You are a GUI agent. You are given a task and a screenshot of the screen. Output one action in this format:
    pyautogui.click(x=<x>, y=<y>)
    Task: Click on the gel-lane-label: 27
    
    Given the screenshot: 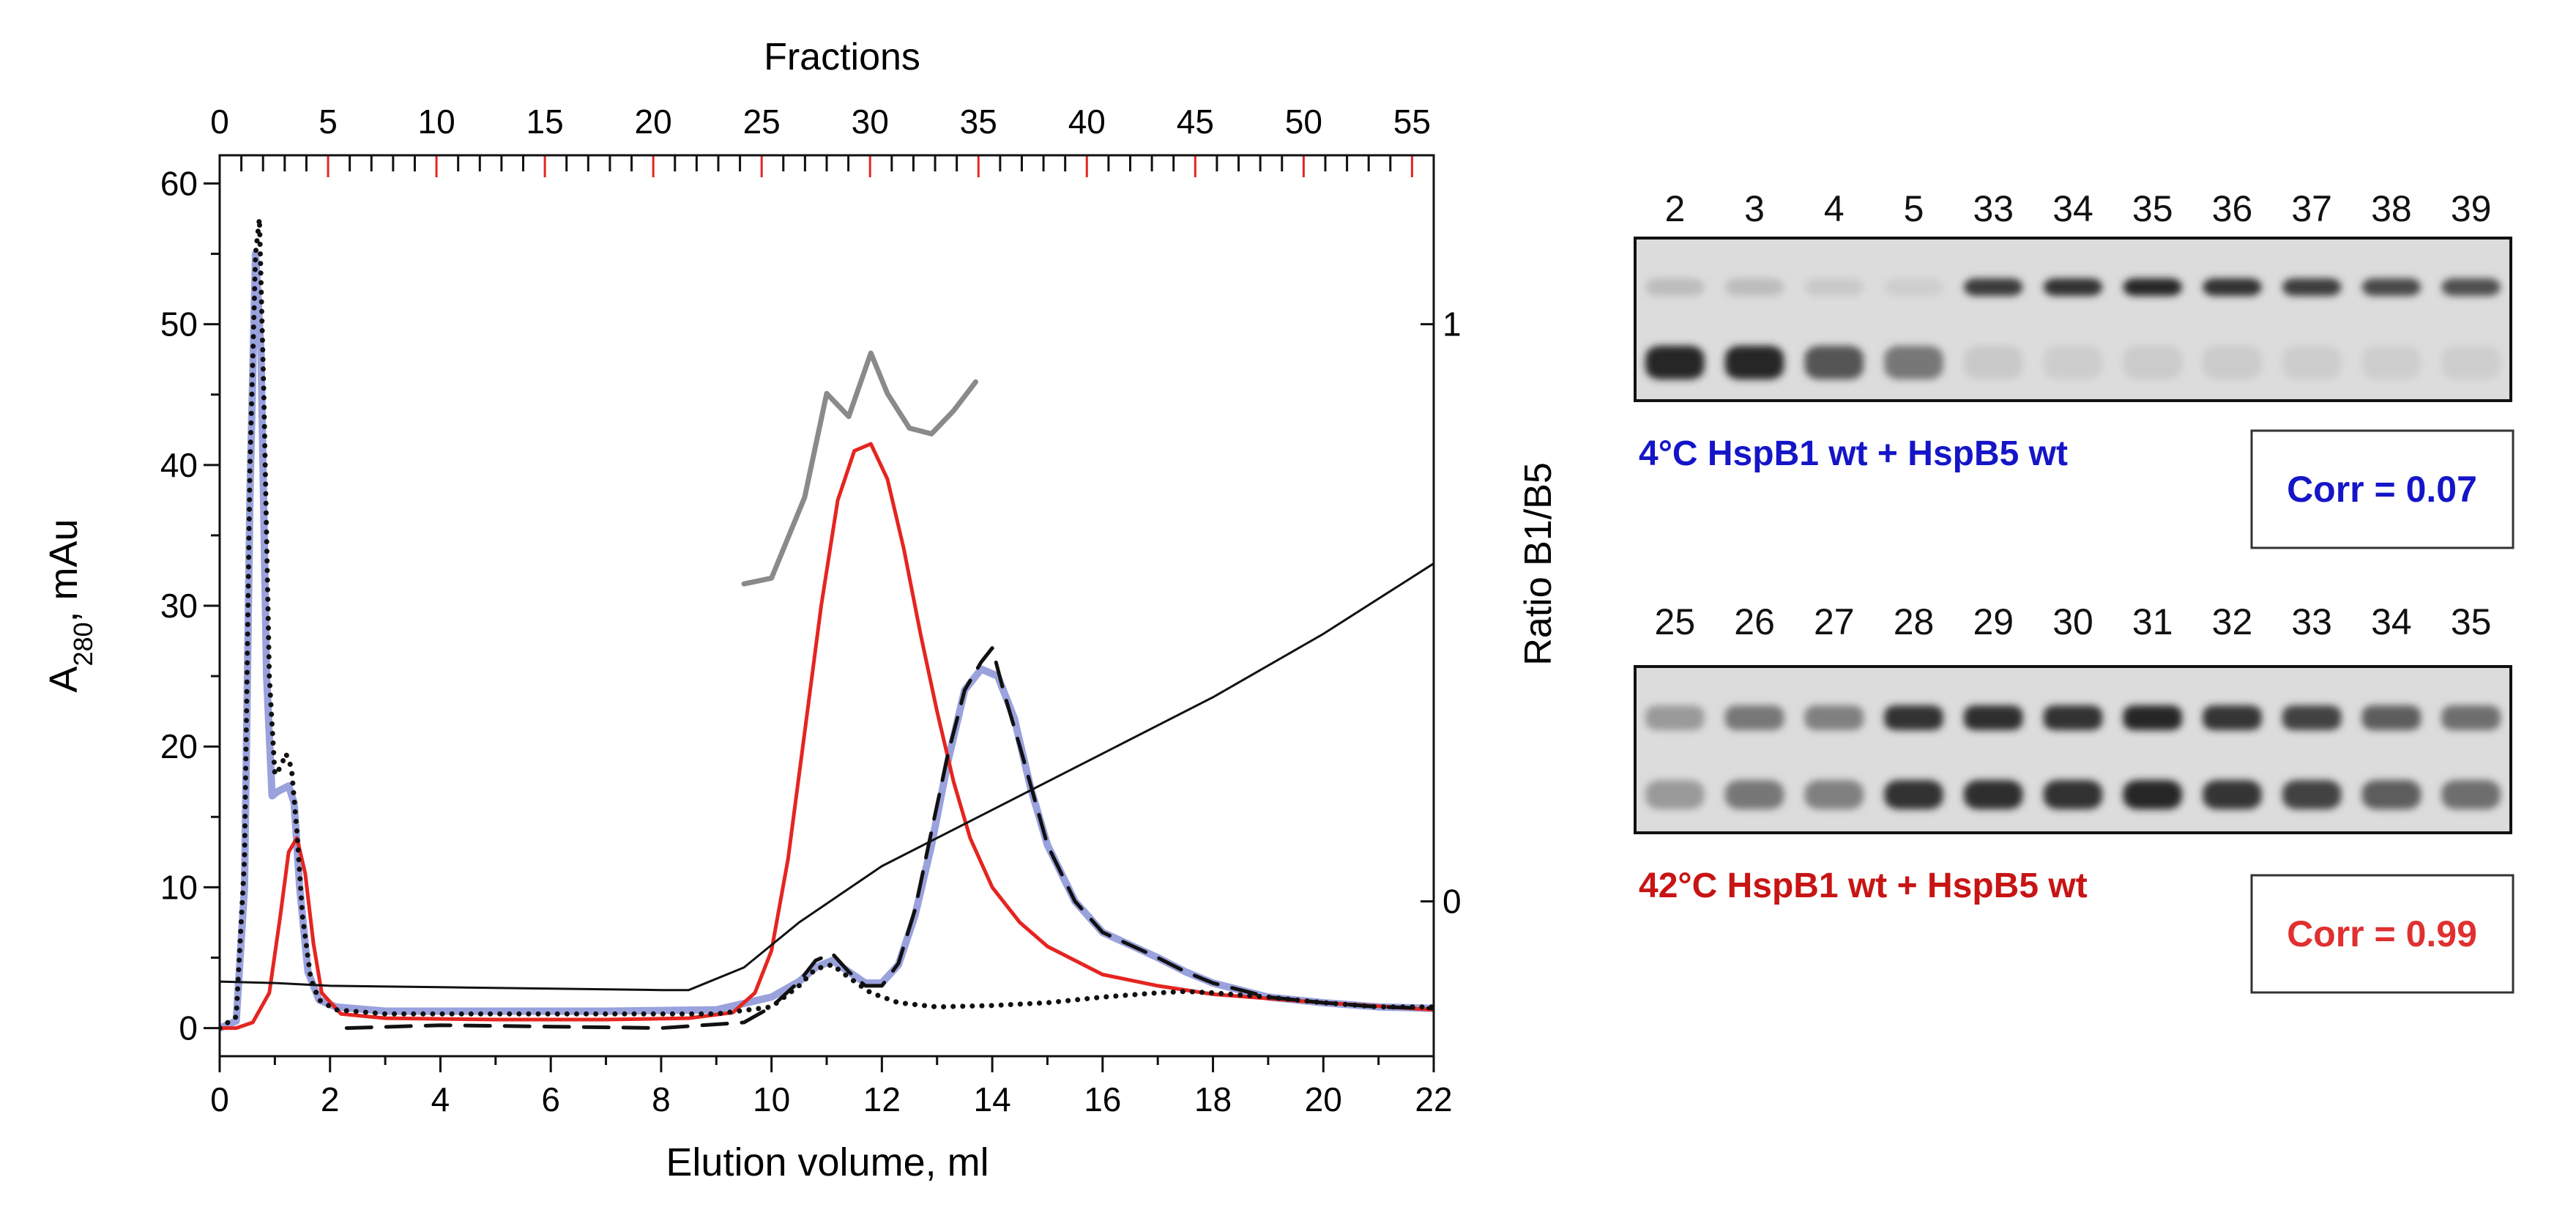 What is the action you would take?
    pyautogui.click(x=1834, y=621)
    